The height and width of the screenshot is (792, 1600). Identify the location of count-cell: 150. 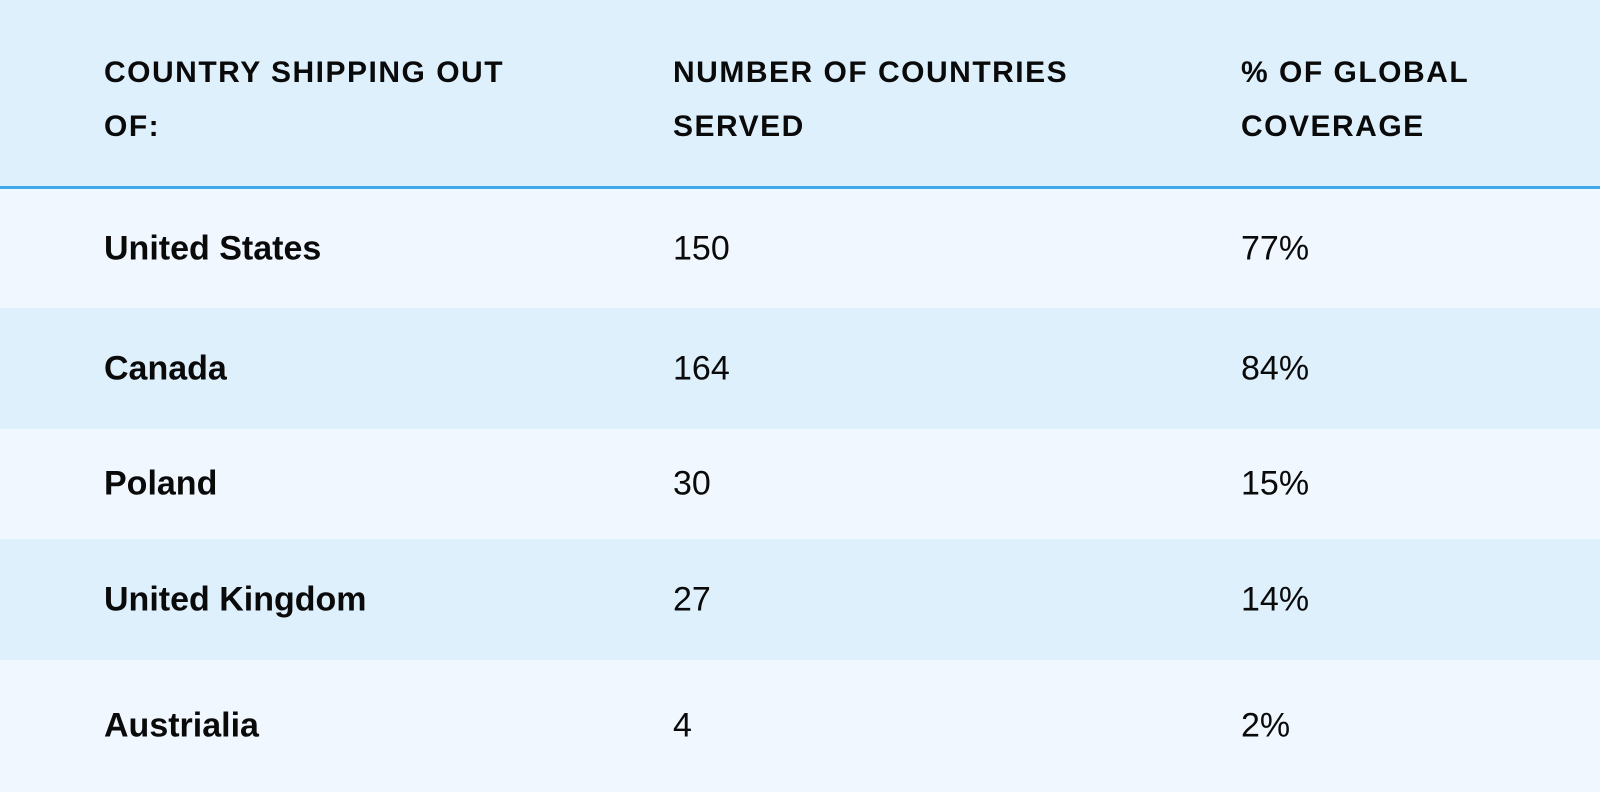
(701, 248).